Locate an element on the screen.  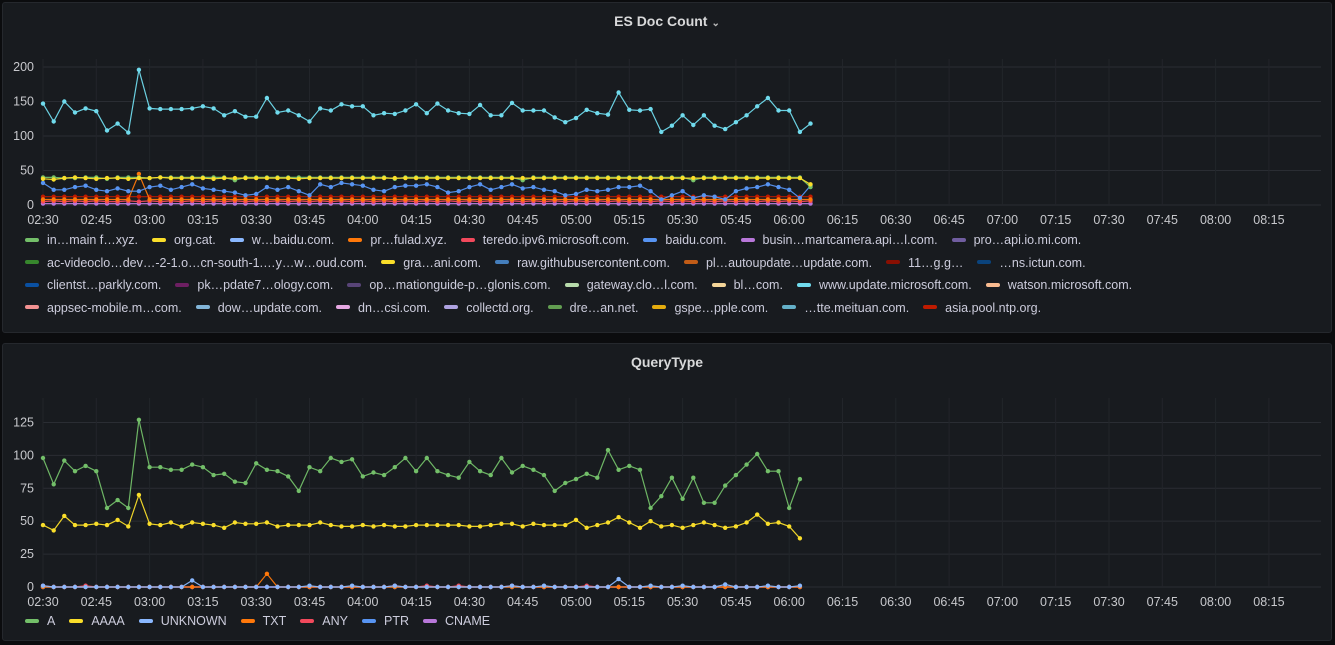
legend-item: www.update.microsoft.com. is located at coordinates (884, 285).